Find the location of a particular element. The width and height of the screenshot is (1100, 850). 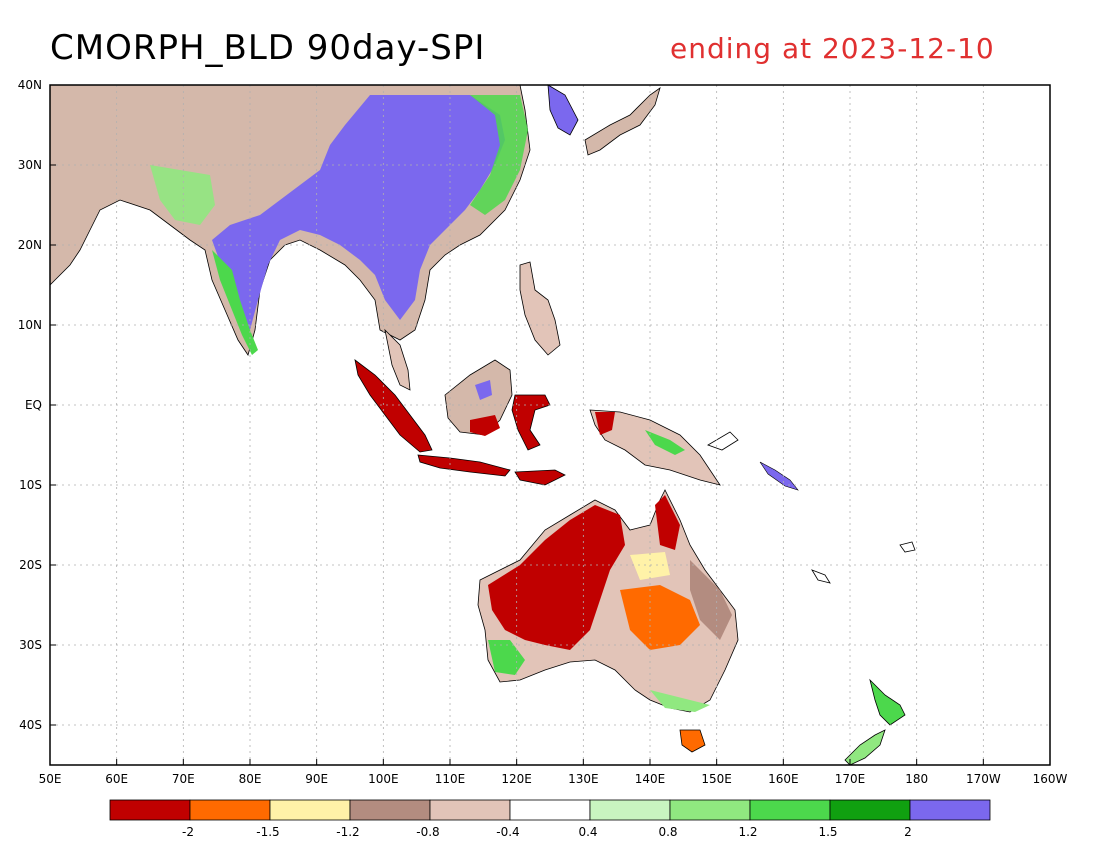

lat-tick-label: 40S is located at coordinates (30, 725).